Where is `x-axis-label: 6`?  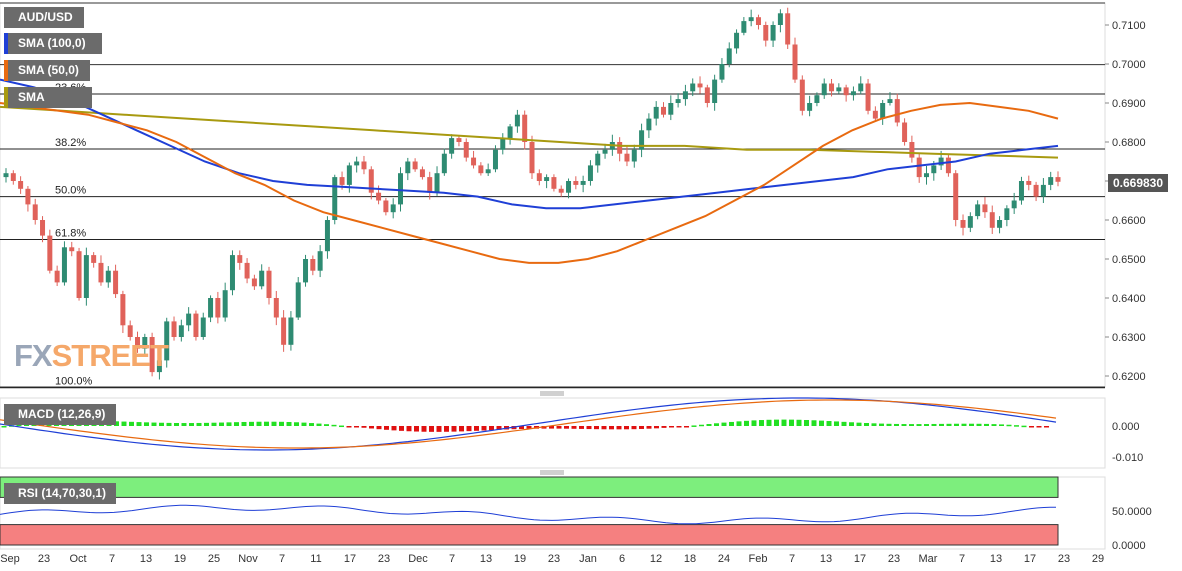 x-axis-label: 6 is located at coordinates (622, 559).